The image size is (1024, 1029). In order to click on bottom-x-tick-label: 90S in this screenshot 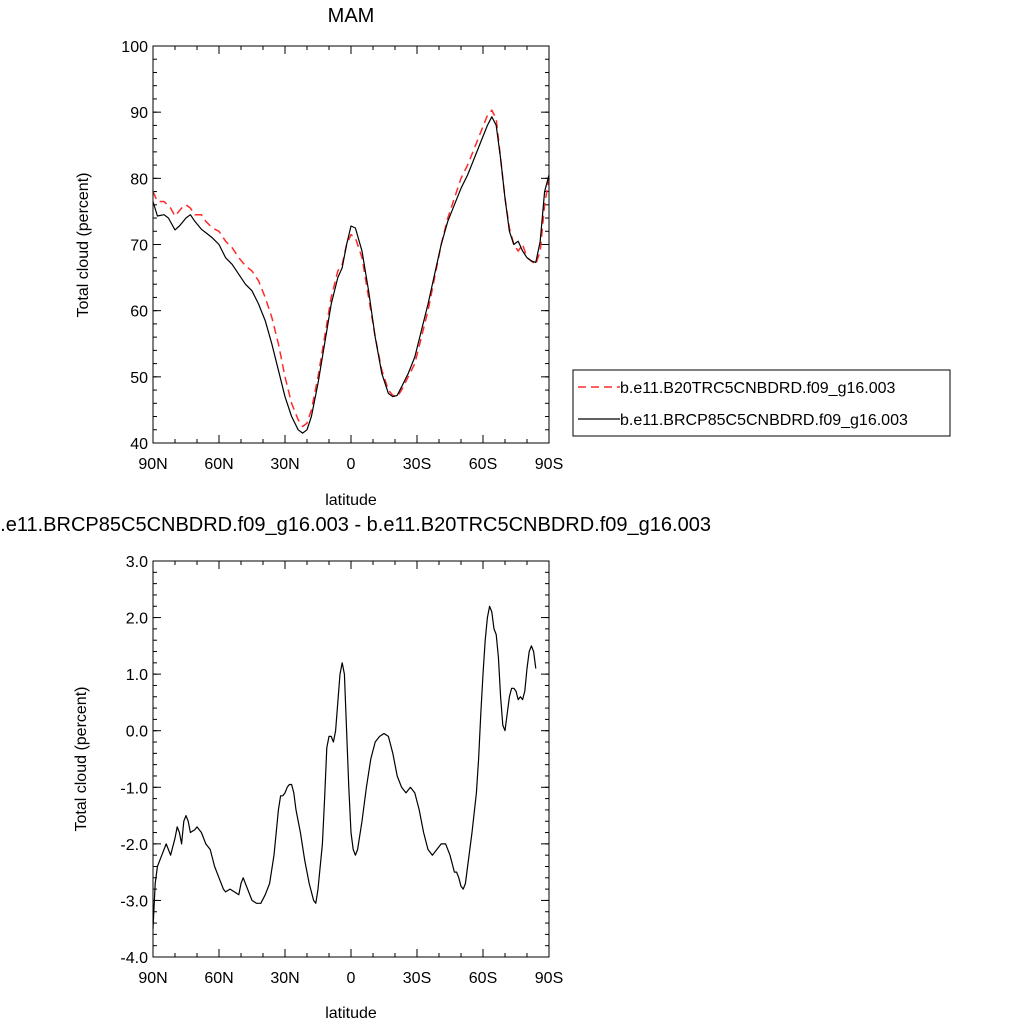, I will do `click(549, 978)`.